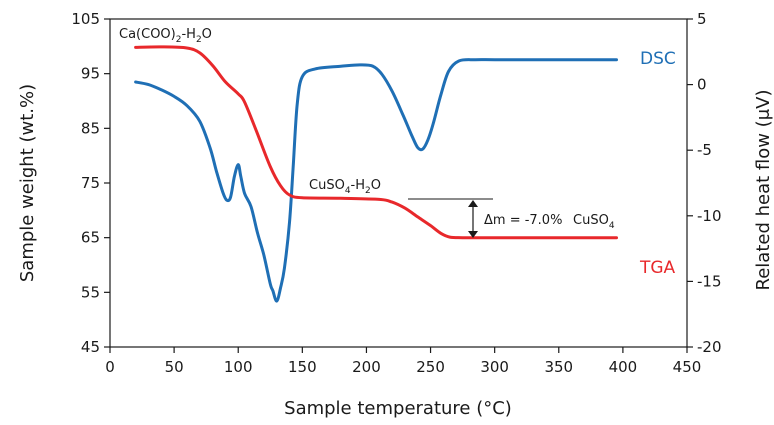 The height and width of the screenshot is (425, 774). I want to click on x-tick-label: 400, so click(623, 367).